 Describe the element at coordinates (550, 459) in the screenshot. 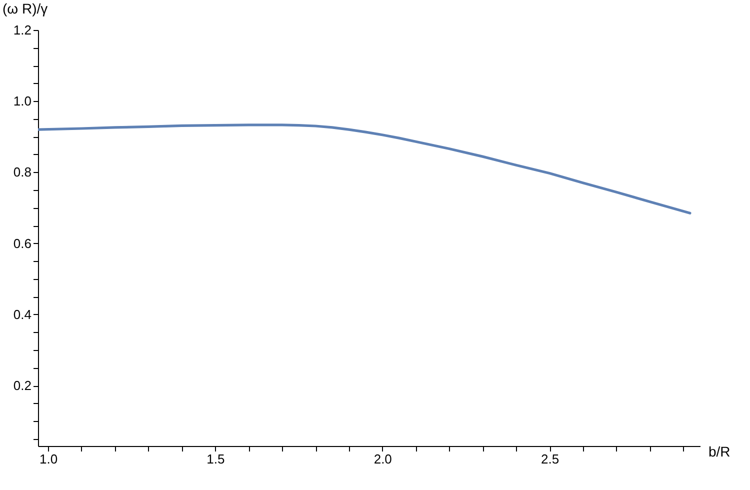

I see `x-tick-label: 2.5` at that location.